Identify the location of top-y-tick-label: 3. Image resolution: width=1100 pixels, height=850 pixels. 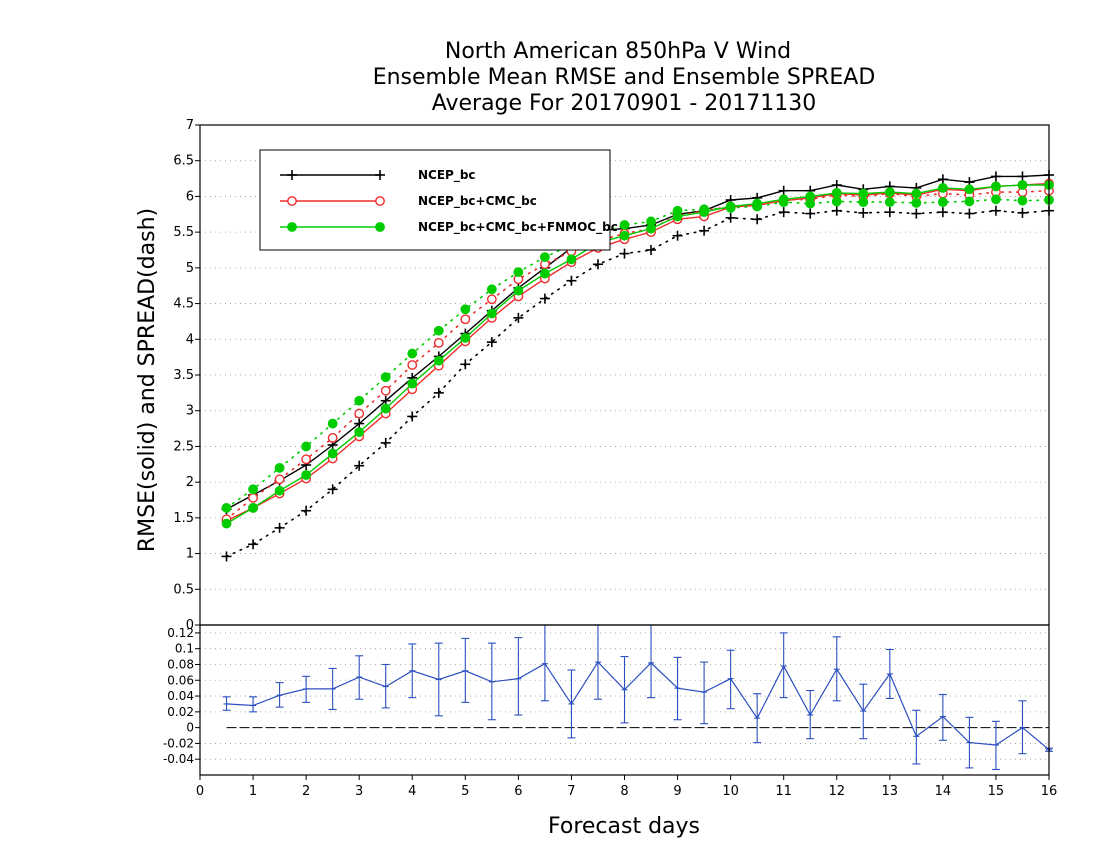
(190, 411).